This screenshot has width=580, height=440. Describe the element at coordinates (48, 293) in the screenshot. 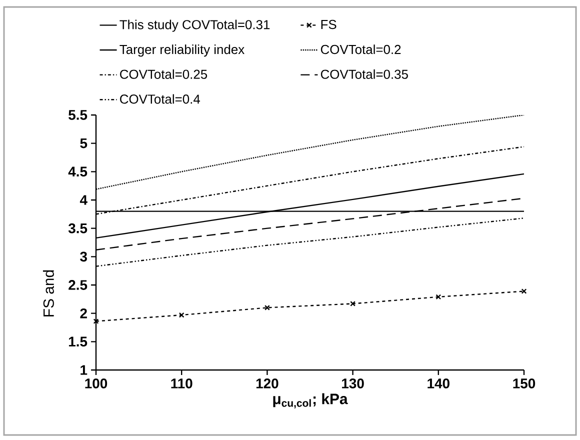

I see `y-axis-title: FS and` at that location.